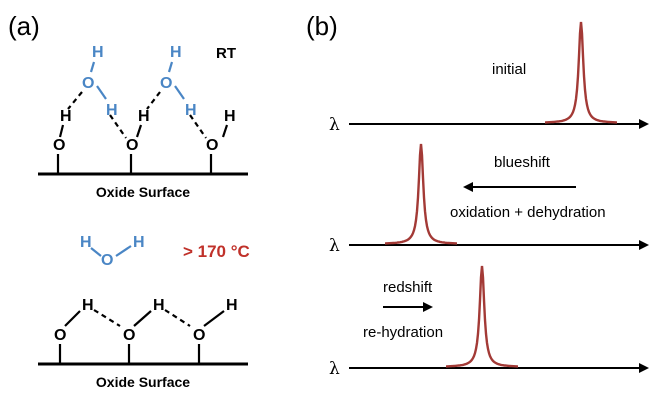 This screenshot has height=396, width=650. I want to click on free-water-o: O, so click(107, 260).